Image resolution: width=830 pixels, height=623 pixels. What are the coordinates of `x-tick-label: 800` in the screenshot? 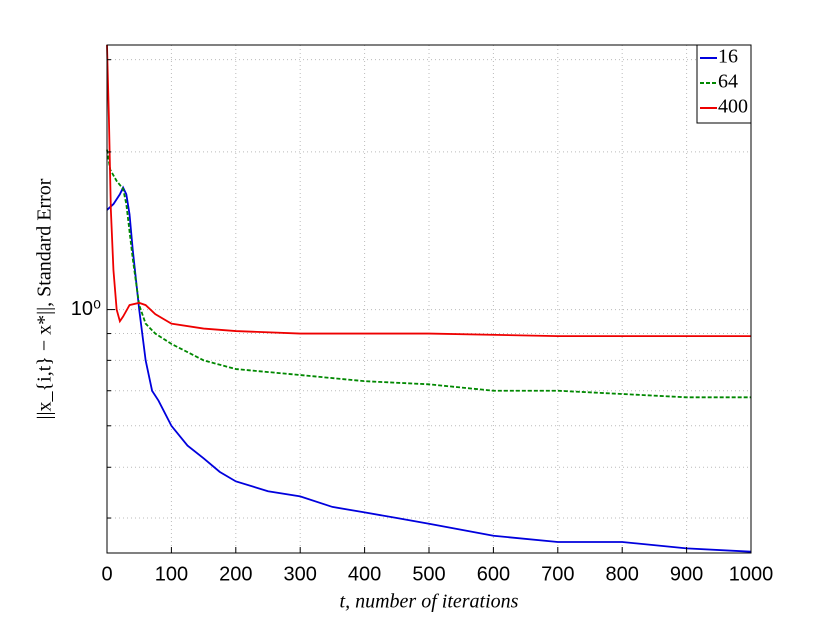 It's located at (622, 574).